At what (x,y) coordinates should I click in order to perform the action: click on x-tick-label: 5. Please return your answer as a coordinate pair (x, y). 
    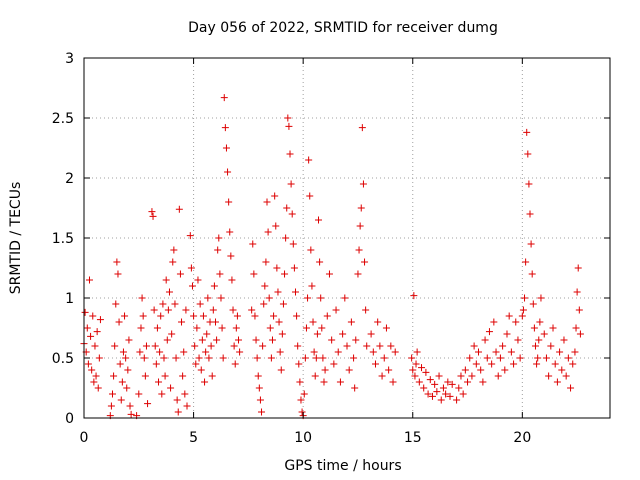
    Looking at the image, I should click on (193, 438).